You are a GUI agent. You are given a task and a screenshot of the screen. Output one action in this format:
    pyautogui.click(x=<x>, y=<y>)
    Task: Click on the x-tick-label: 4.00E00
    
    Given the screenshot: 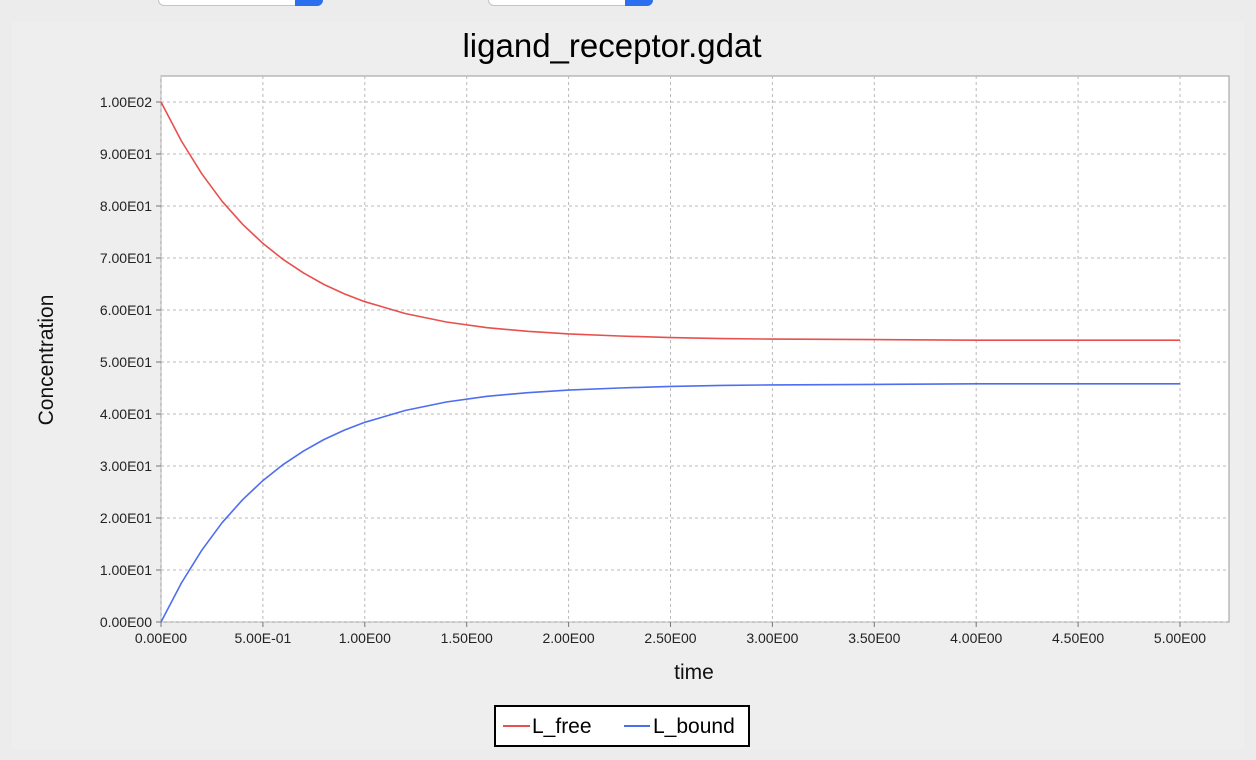 What is the action you would take?
    pyautogui.click(x=976, y=638)
    